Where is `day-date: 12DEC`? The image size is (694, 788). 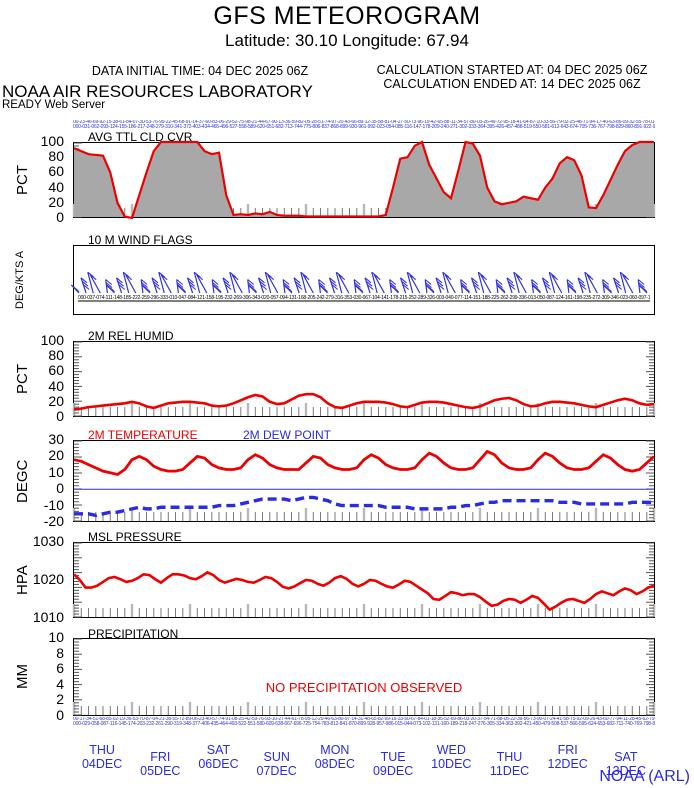
day-date: 12DEC is located at coordinates (567, 763).